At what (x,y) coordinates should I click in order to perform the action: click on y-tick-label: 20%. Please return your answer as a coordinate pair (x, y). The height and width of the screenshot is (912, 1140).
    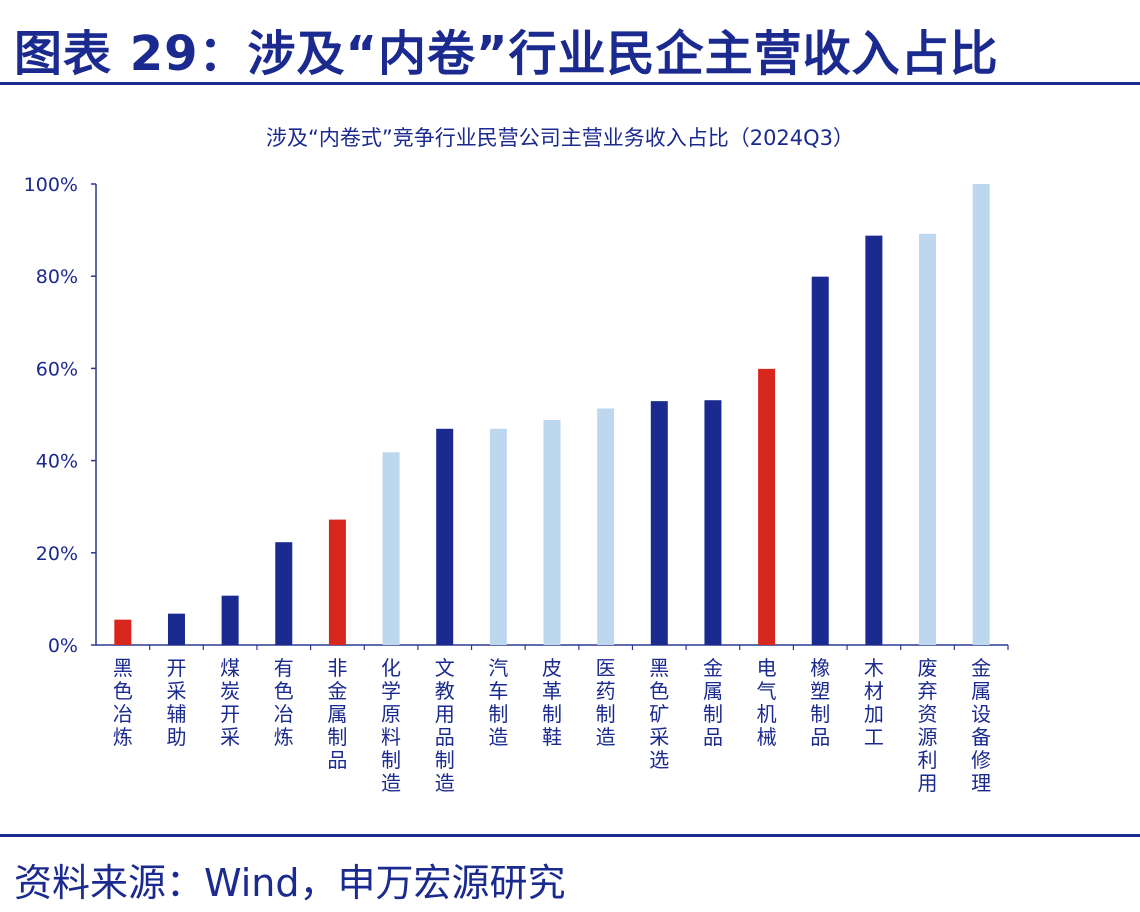
    Looking at the image, I should click on (57, 554).